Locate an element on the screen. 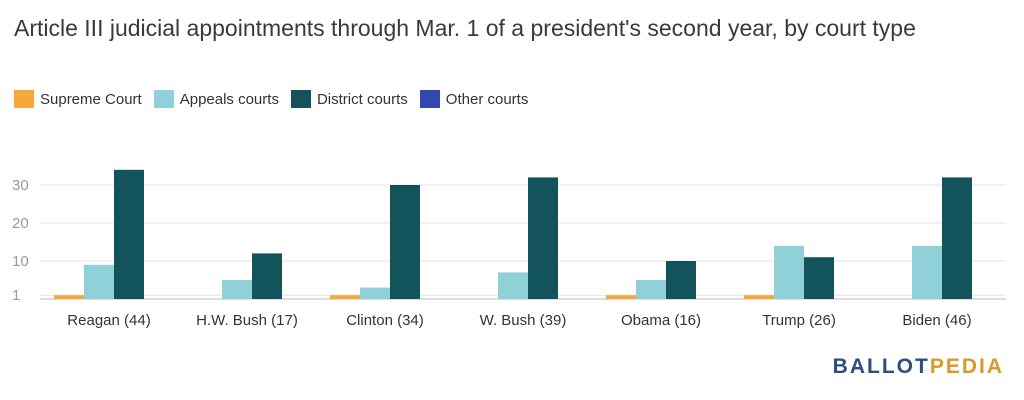 The height and width of the screenshot is (400, 1024). legend-swatch-appeals-courts is located at coordinates (163, 99).